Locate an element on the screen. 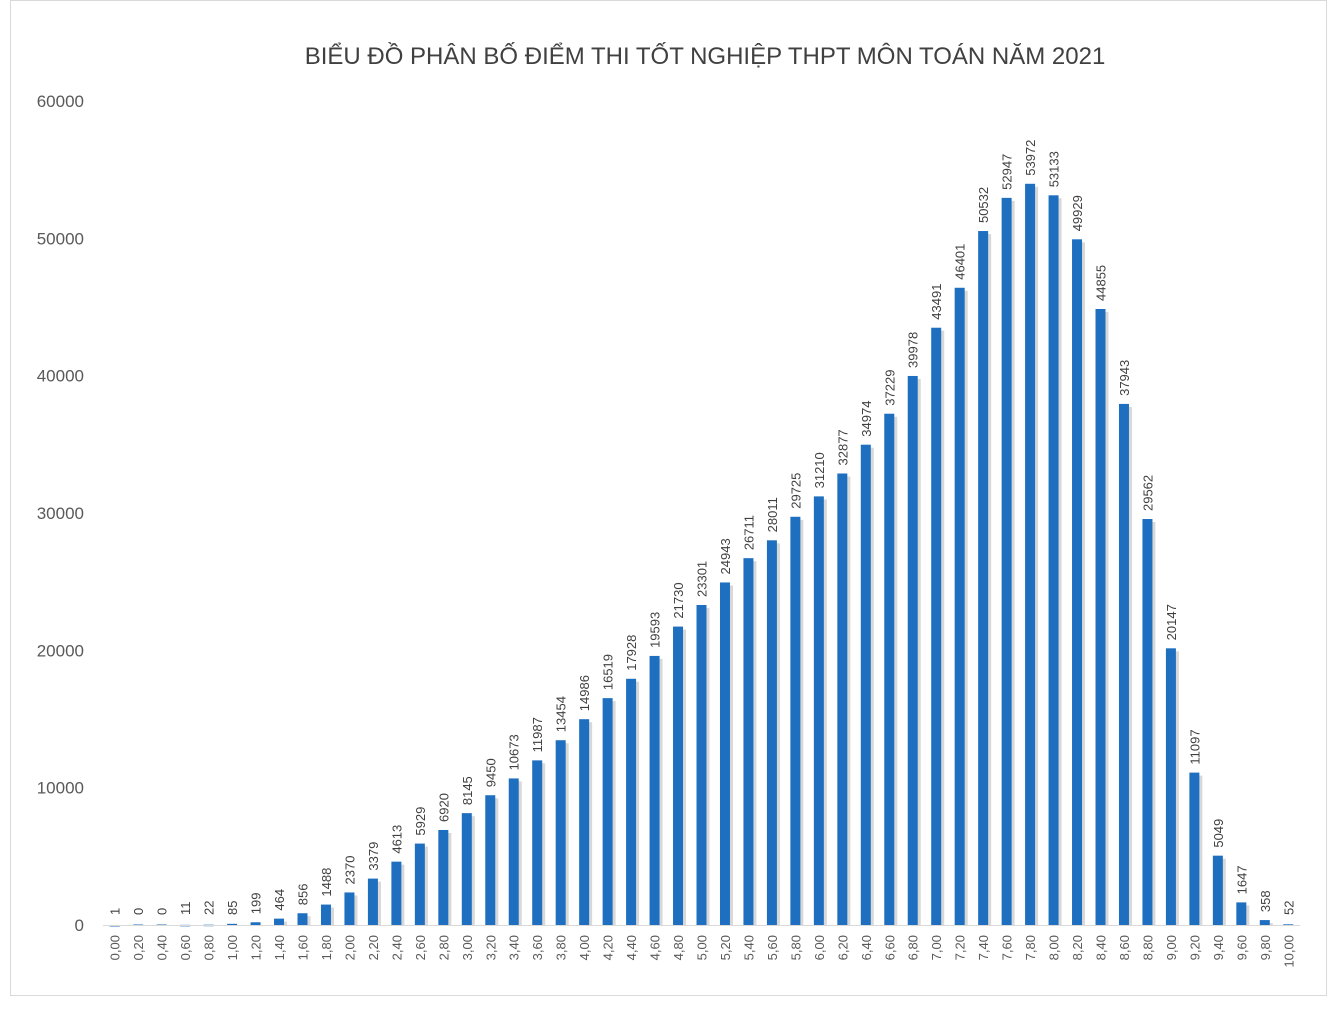  x-tick-label: 8,00 is located at coordinates (1054, 947).